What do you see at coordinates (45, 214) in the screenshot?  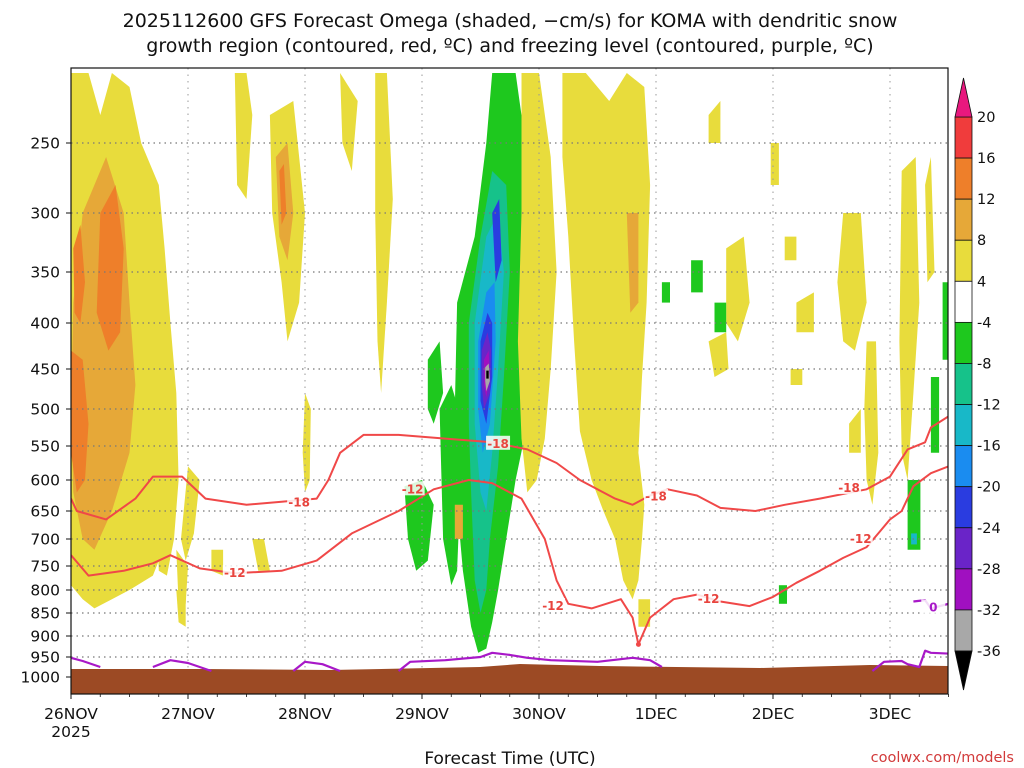 I see `y-tick-label: 300` at bounding box center [45, 214].